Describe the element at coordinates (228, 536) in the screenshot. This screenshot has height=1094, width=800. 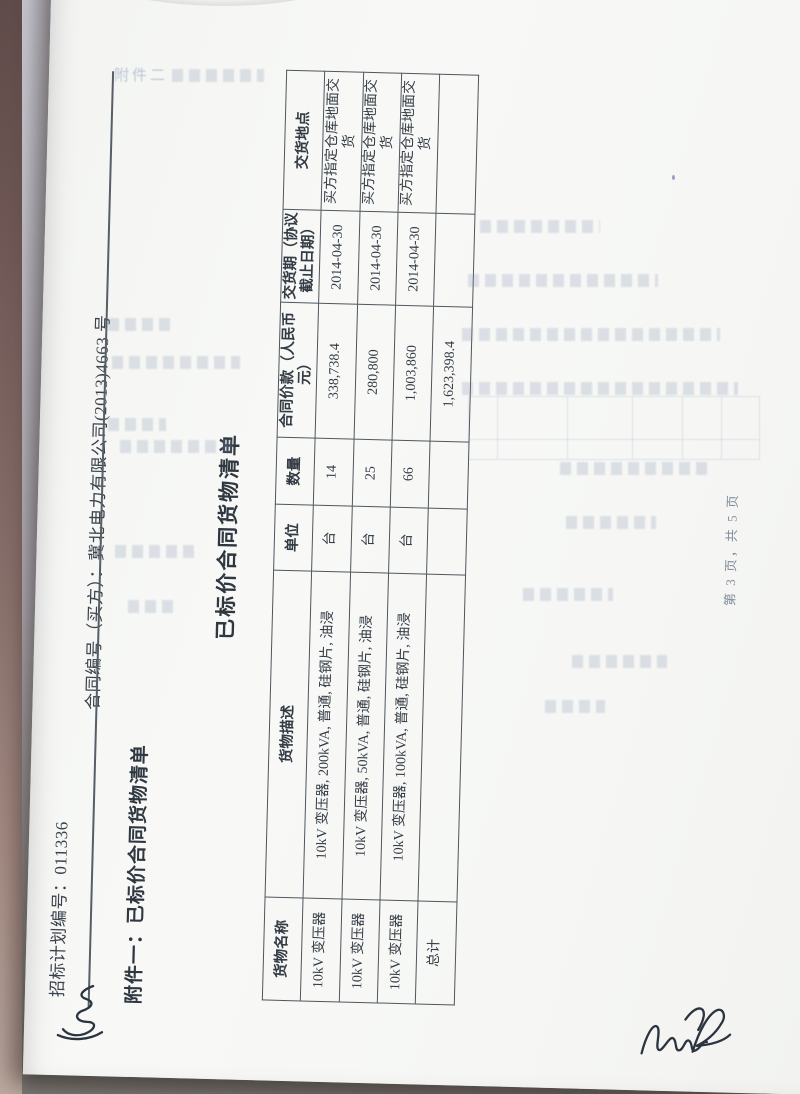
I see `table-title: 已标价合同货物清单` at that location.